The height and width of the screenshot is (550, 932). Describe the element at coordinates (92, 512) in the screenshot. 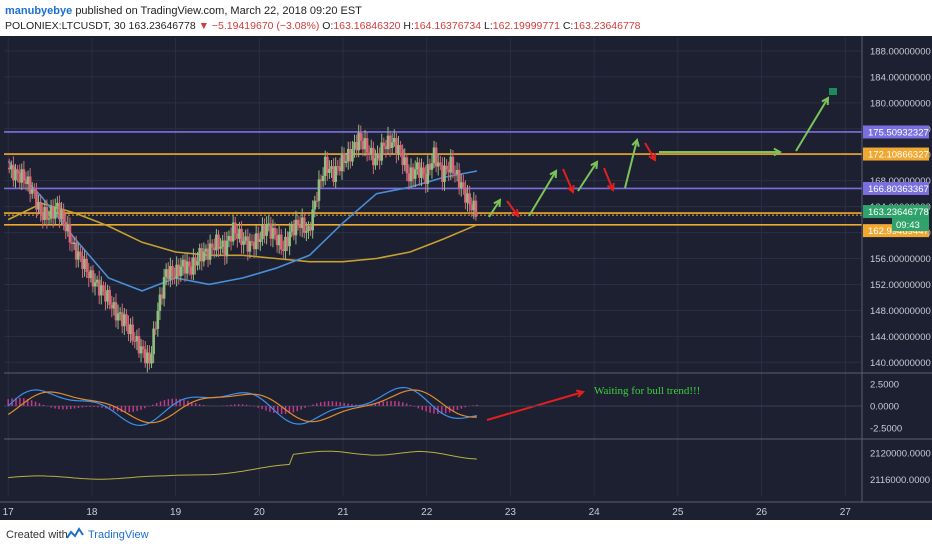

I see `time-tick-label: 18` at that location.